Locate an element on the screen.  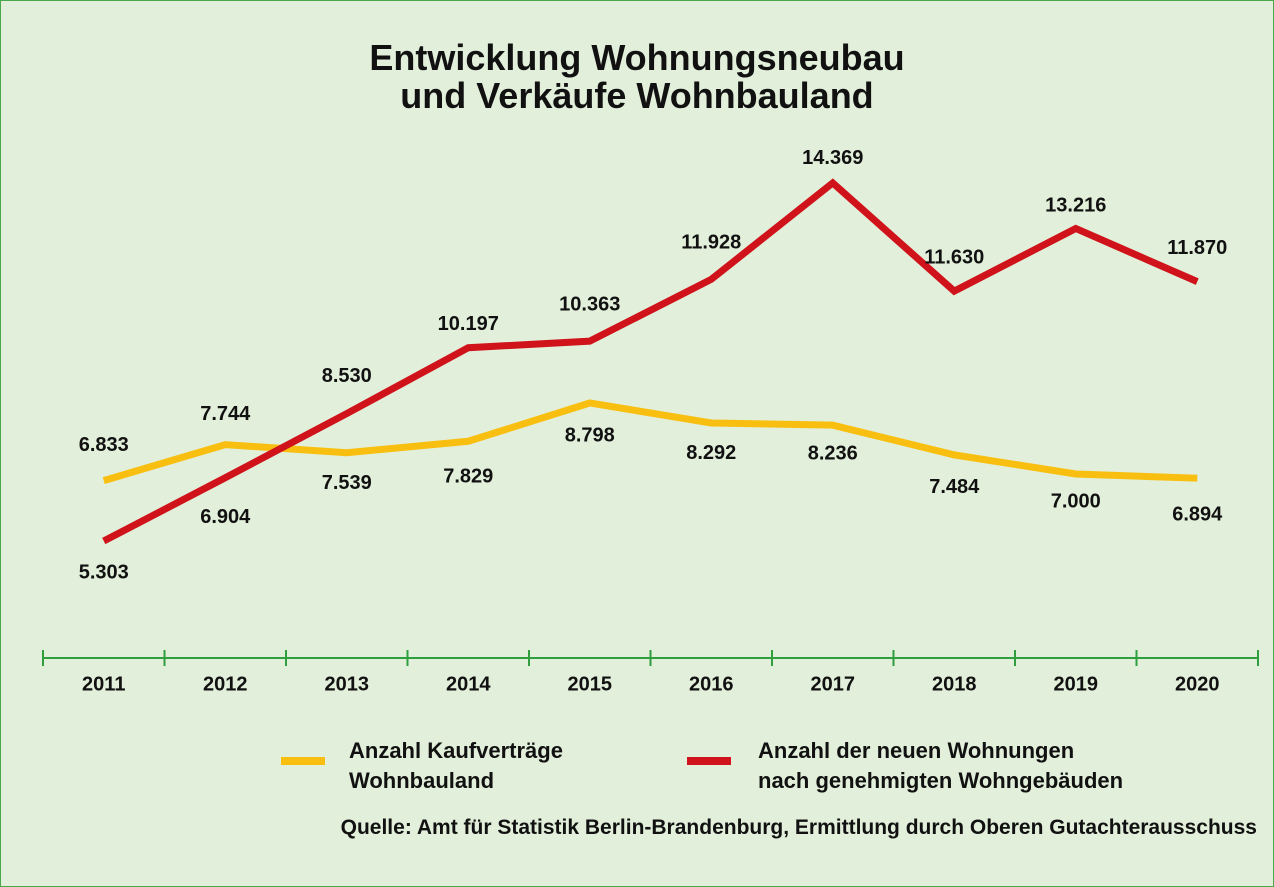
data-label: 7.484 is located at coordinates (954, 487).